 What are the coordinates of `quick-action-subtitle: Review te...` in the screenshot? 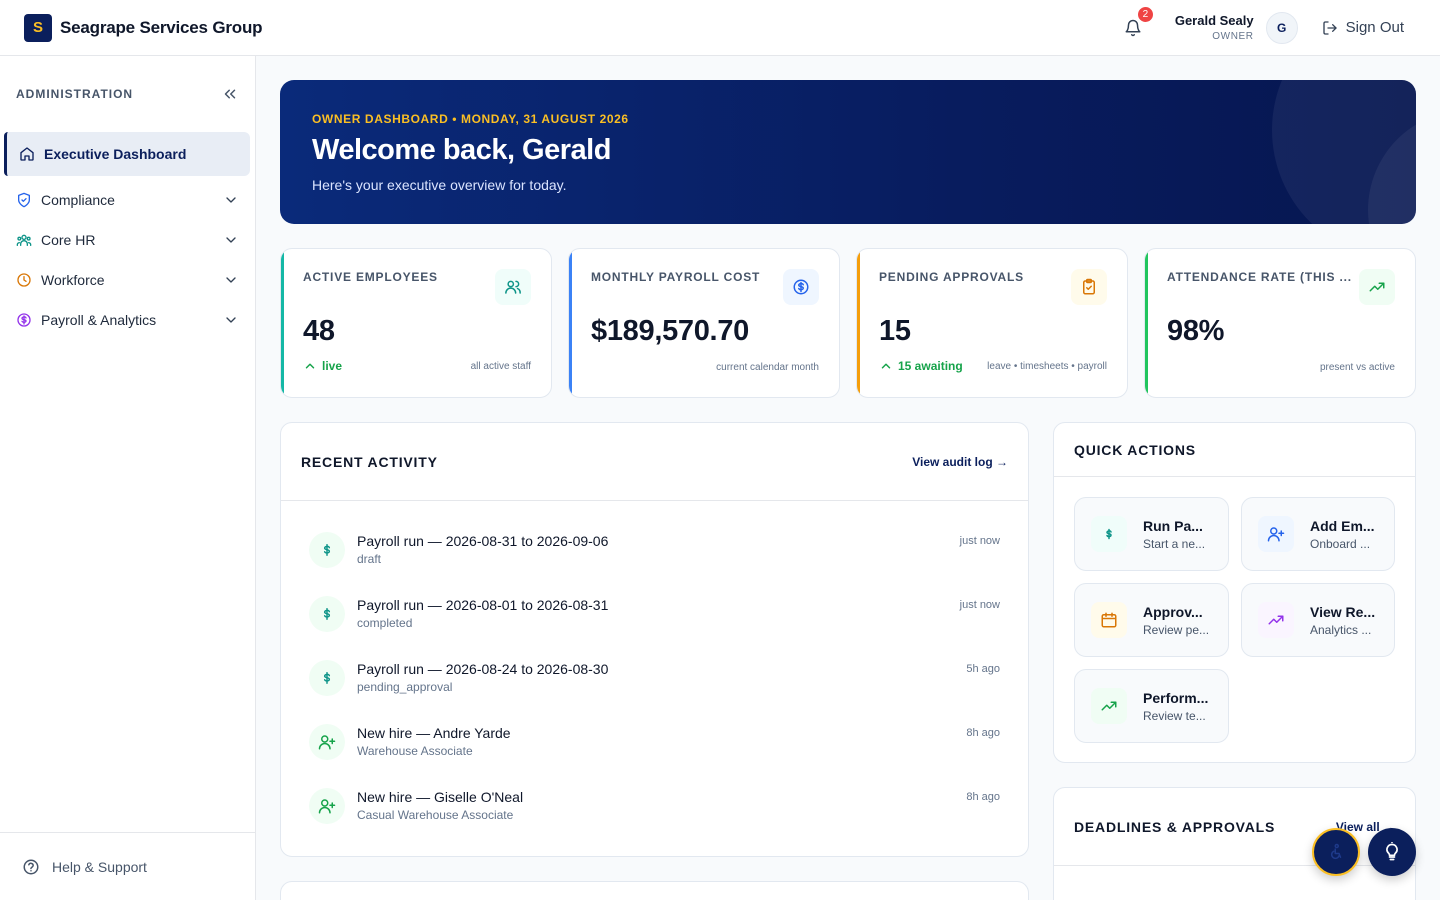 It's located at (1174, 715).